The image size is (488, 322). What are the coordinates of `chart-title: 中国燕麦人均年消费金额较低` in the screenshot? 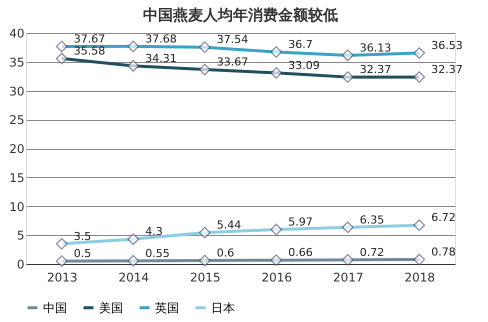 It's located at (240, 15).